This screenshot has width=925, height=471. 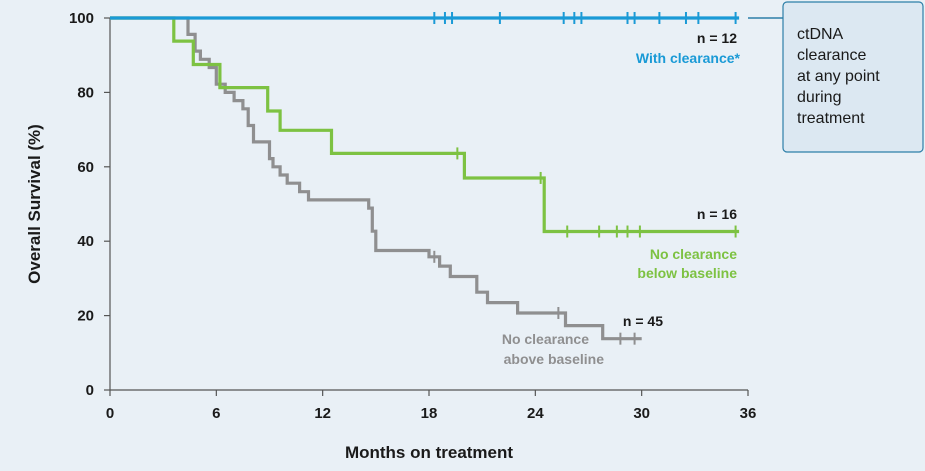 I want to click on x-tick-label: 12, so click(x=322, y=413).